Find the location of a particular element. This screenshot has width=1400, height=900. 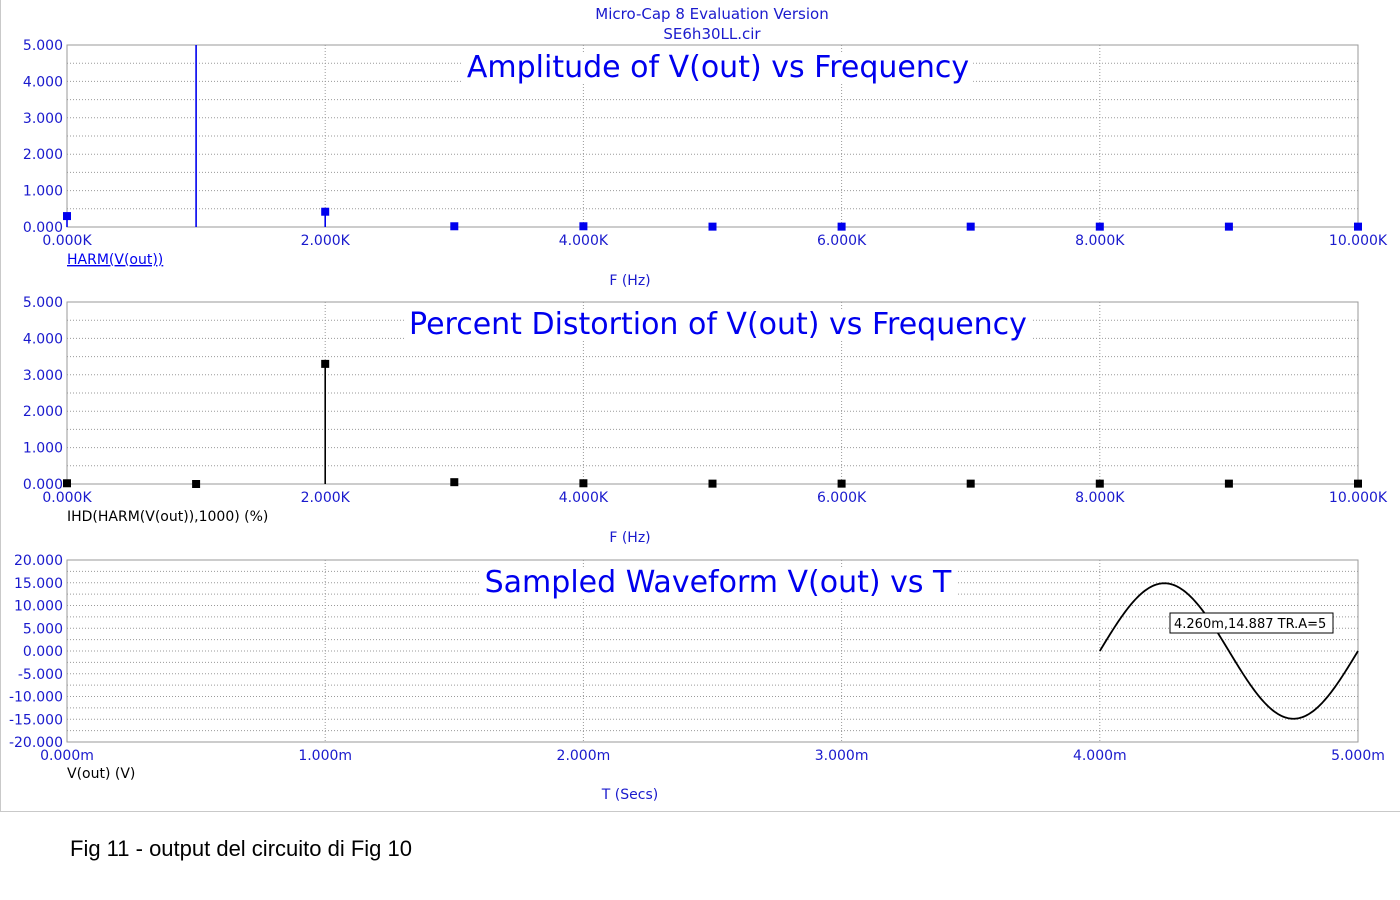

chart1-title-bg is located at coordinates (718, 67).